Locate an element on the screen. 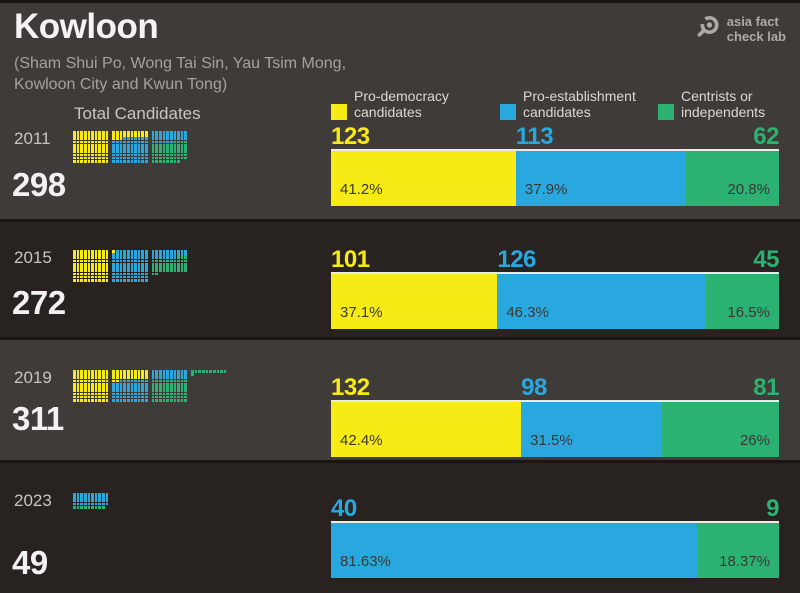  row-chart: 40 9 81.63% 18.37% is located at coordinates (555, 537).